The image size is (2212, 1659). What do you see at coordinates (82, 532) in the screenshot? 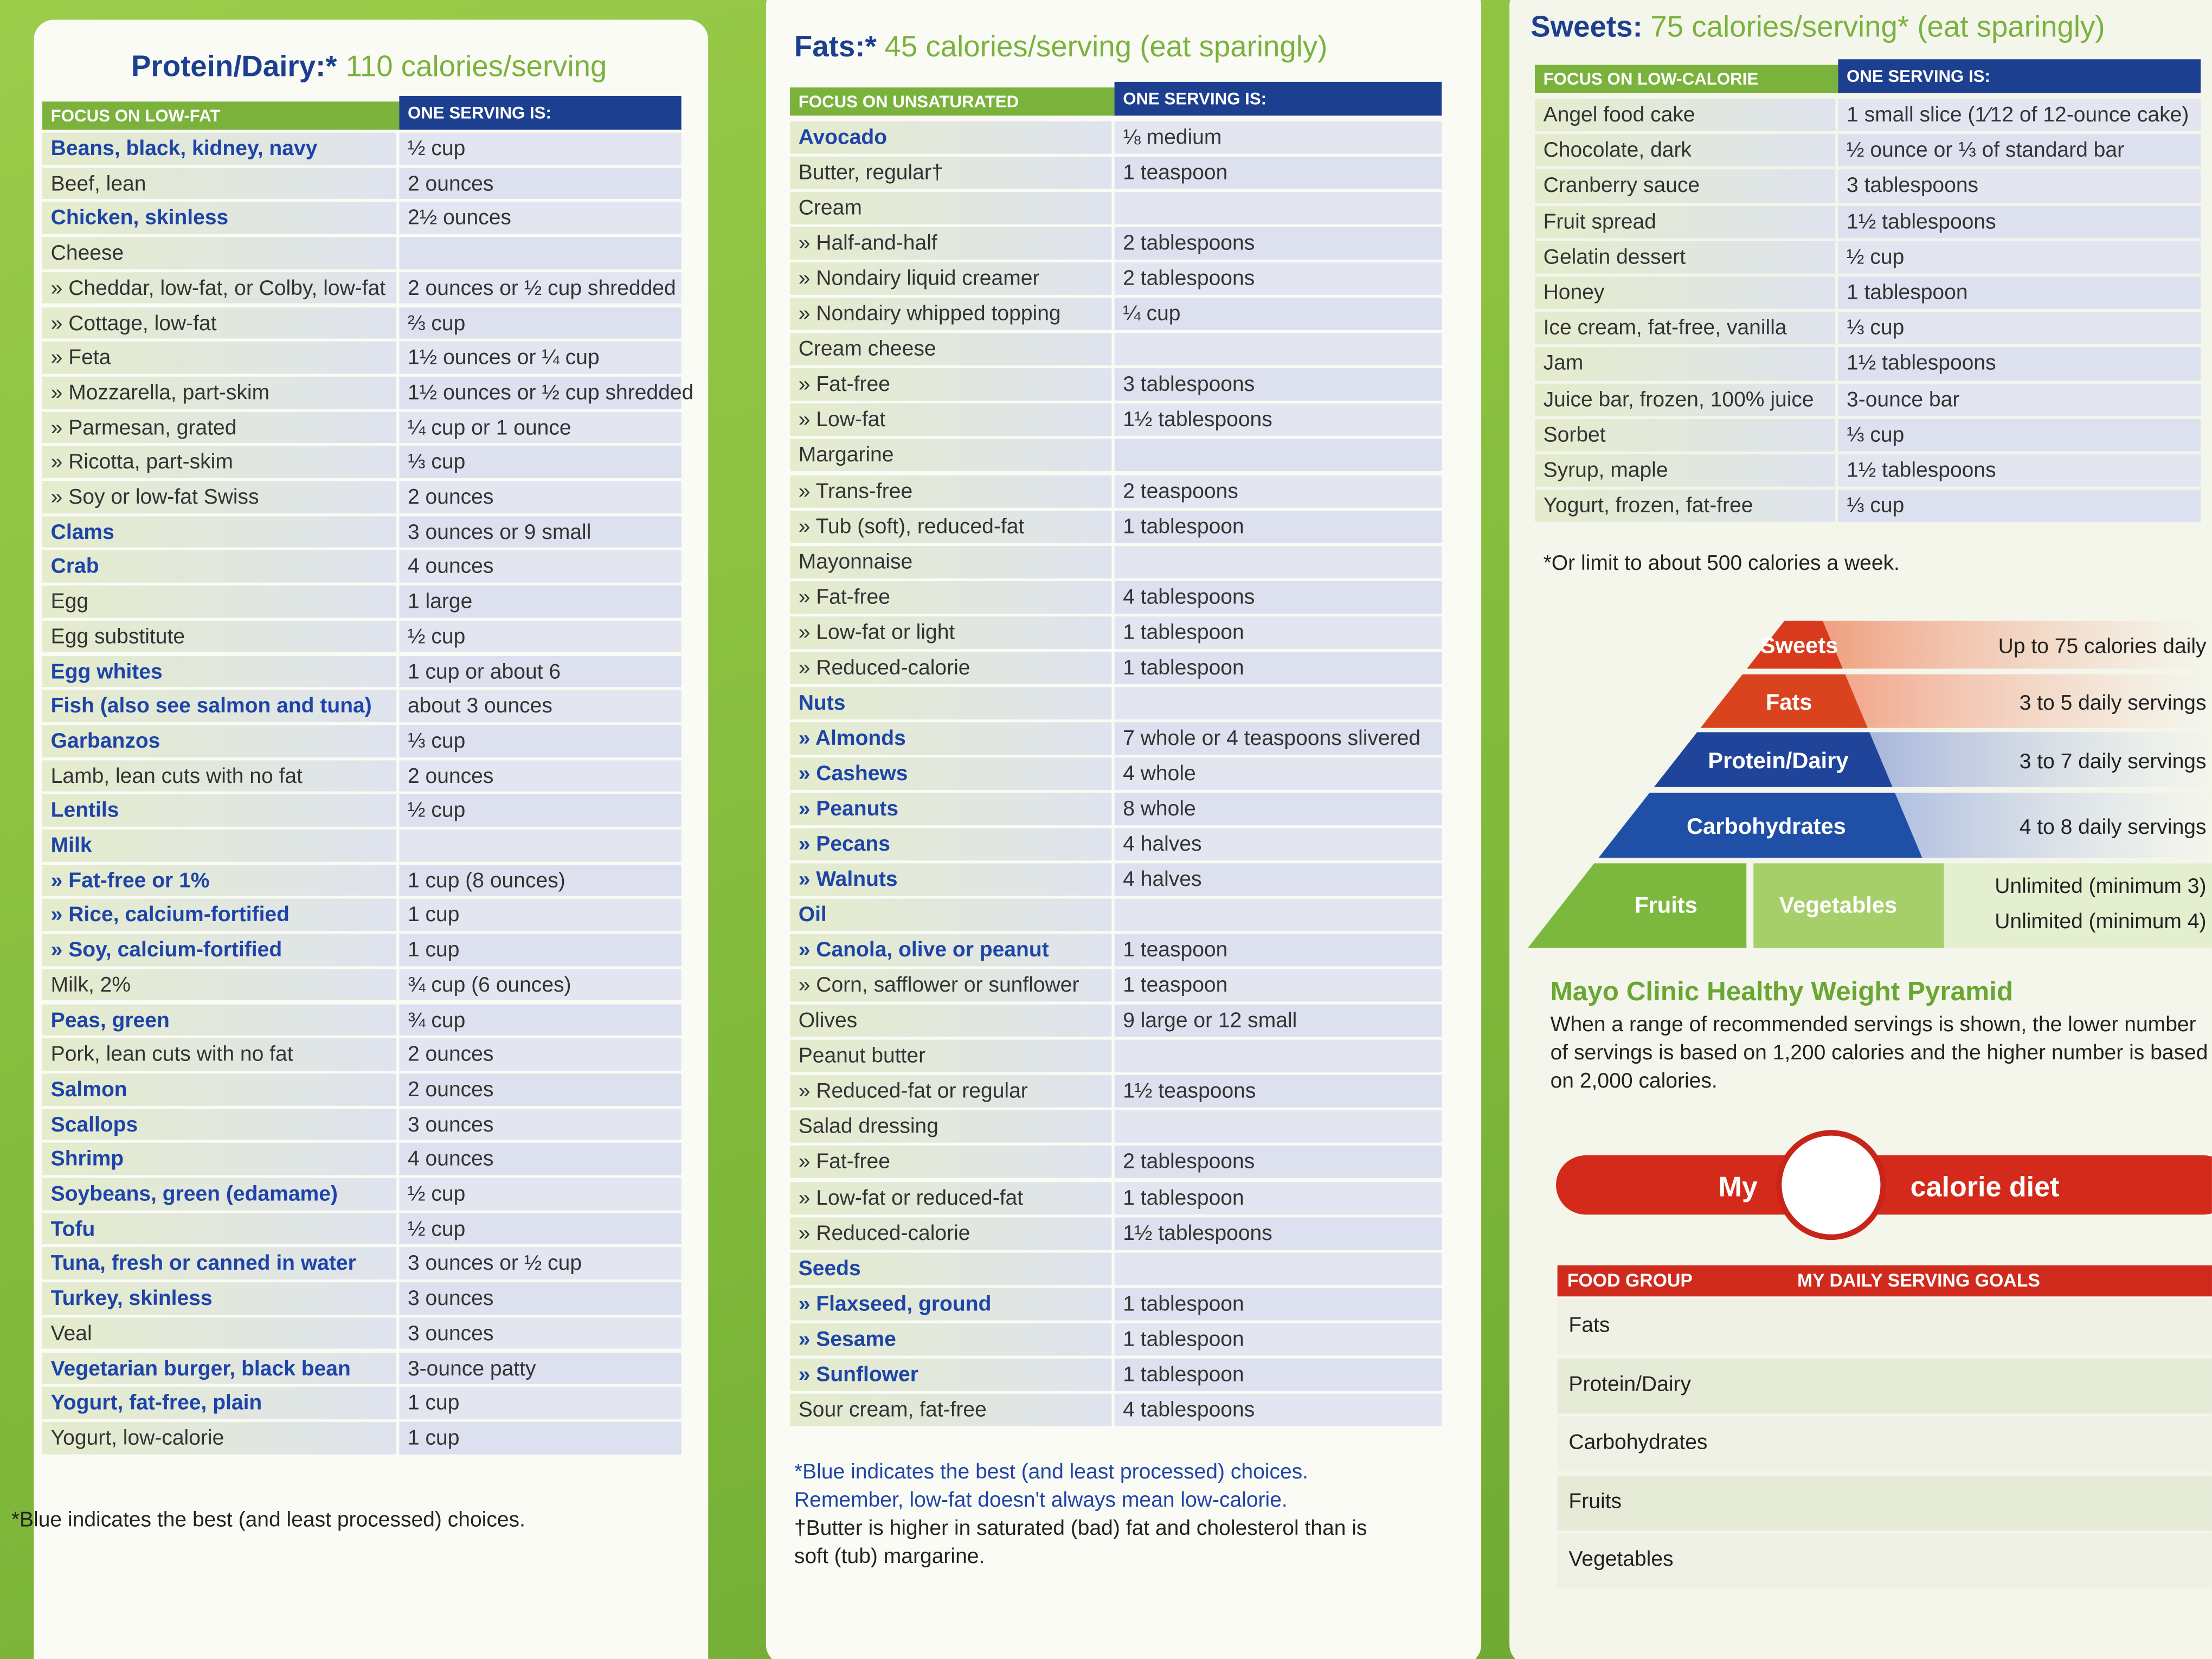
I see `food-item: Clams` at bounding box center [82, 532].